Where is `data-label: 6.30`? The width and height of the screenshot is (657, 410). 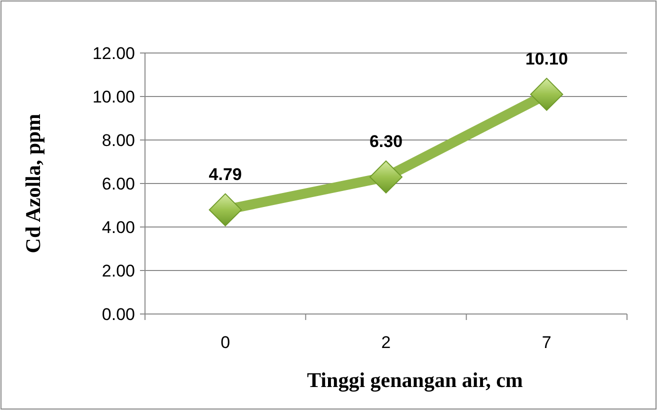 data-label: 6.30 is located at coordinates (386, 141).